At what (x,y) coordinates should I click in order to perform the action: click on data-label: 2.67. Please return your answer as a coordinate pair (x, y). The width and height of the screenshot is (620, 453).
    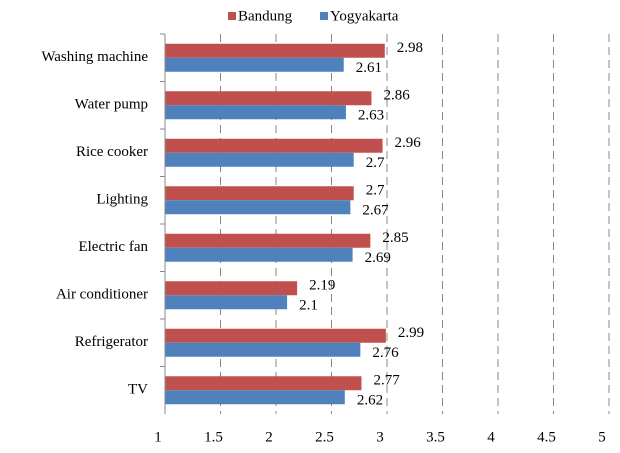
    Looking at the image, I should click on (375, 211).